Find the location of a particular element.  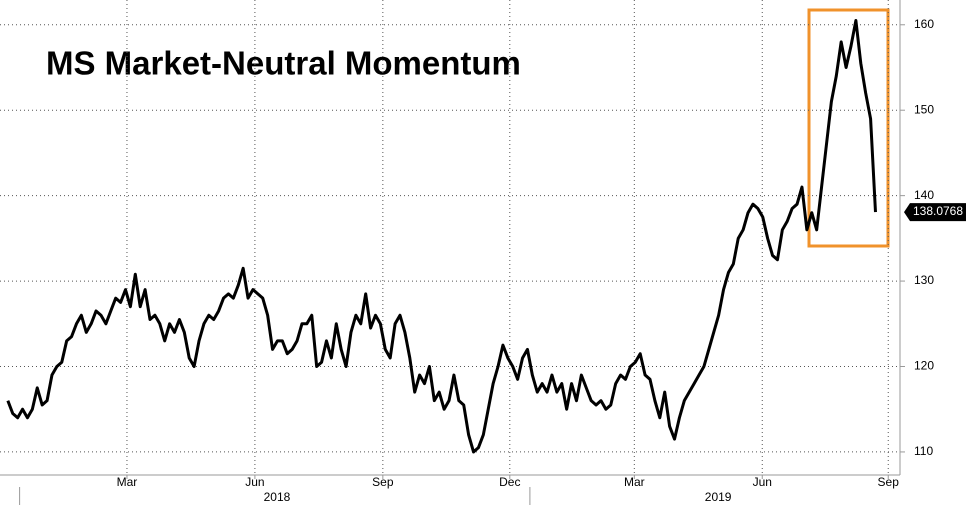

chart-title: MS Market-Neutral Momentum is located at coordinates (283, 63).